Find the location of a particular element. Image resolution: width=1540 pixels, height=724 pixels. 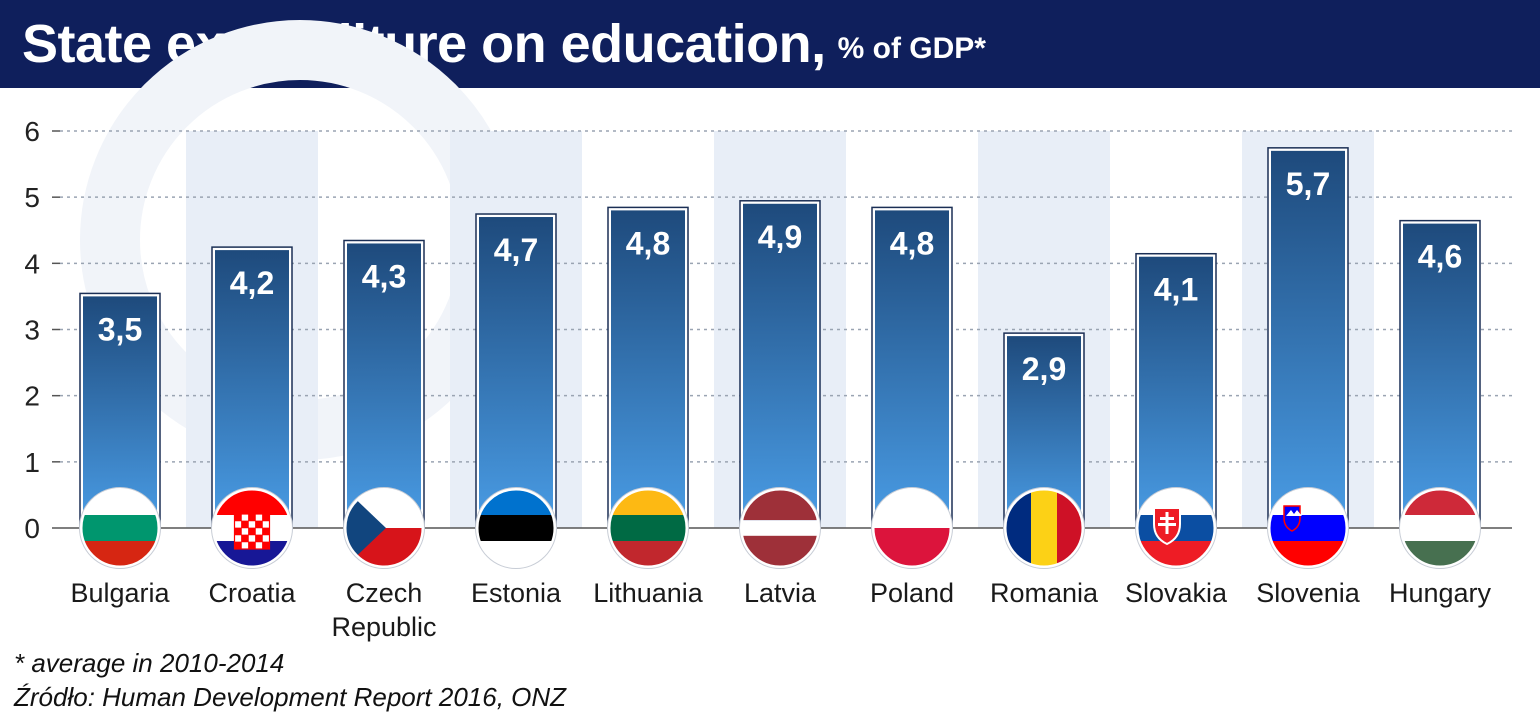

x-tick-label: Romania is located at coordinates (1044, 593).